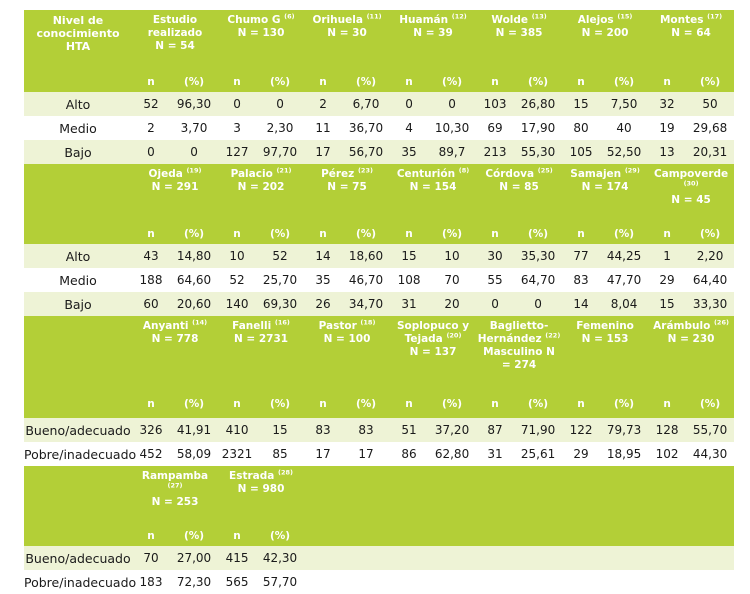 The width and height of the screenshot is (750, 594). What do you see at coordinates (151, 280) in the screenshot?
I see `count-cell: 188` at bounding box center [151, 280].